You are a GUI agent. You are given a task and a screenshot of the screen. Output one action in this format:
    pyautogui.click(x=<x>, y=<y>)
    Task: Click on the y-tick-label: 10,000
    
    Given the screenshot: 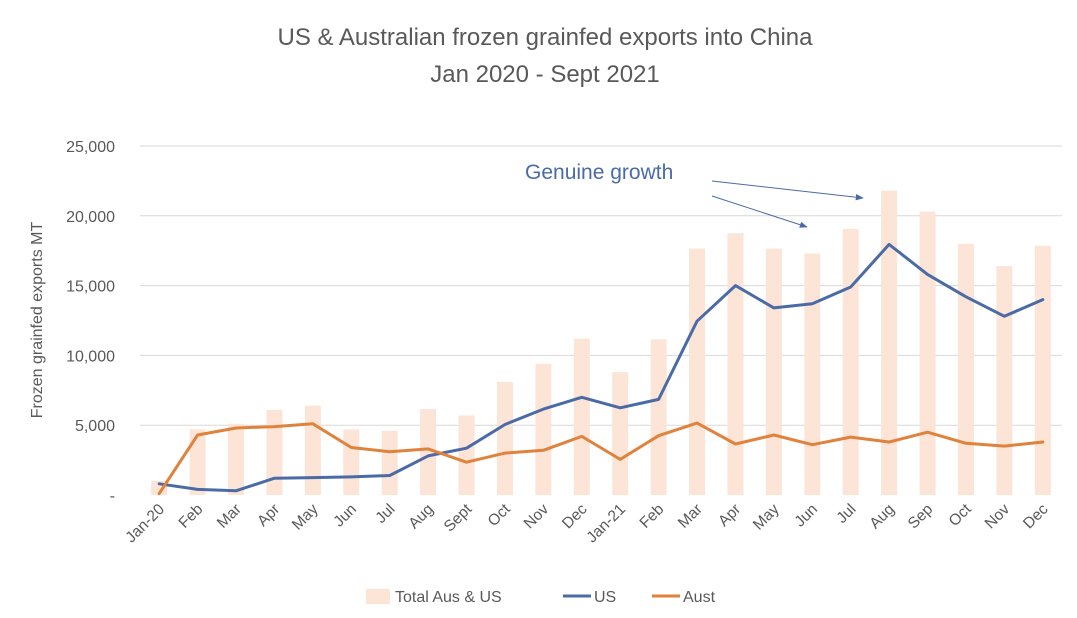 What is the action you would take?
    pyautogui.click(x=90, y=356)
    